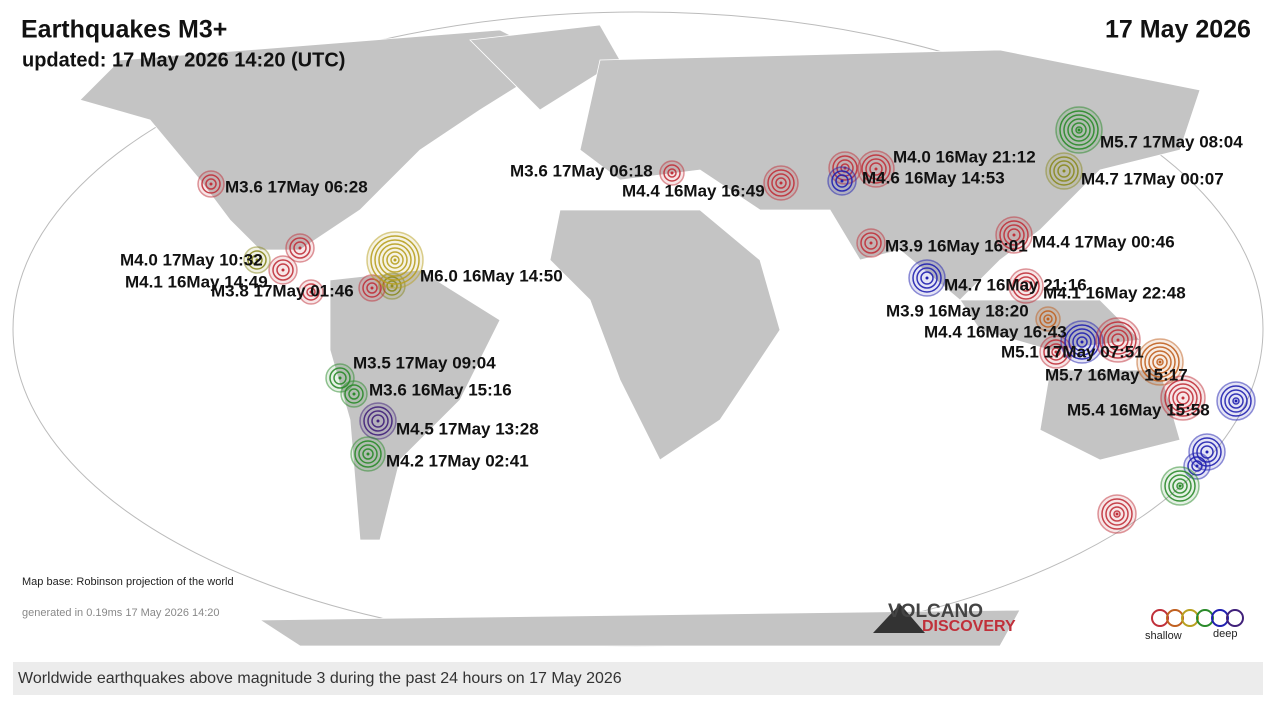  I want to click on quake-label: M3.5 17May 09:04, so click(424, 362).